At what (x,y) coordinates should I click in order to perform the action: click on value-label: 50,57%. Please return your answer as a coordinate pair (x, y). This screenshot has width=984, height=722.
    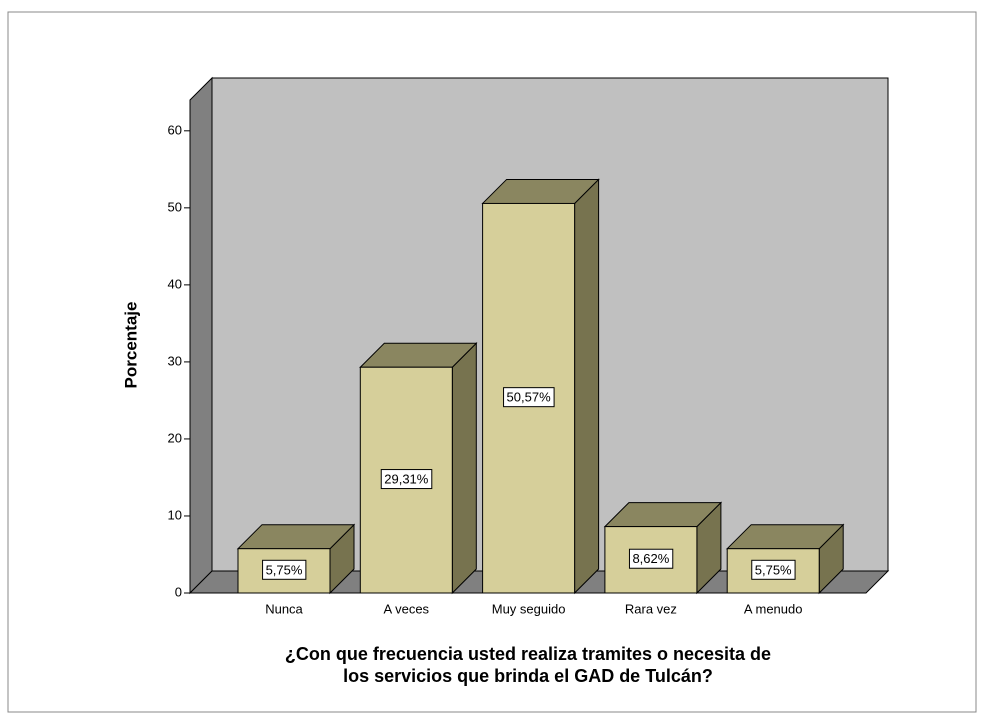
    Looking at the image, I should click on (529, 397).